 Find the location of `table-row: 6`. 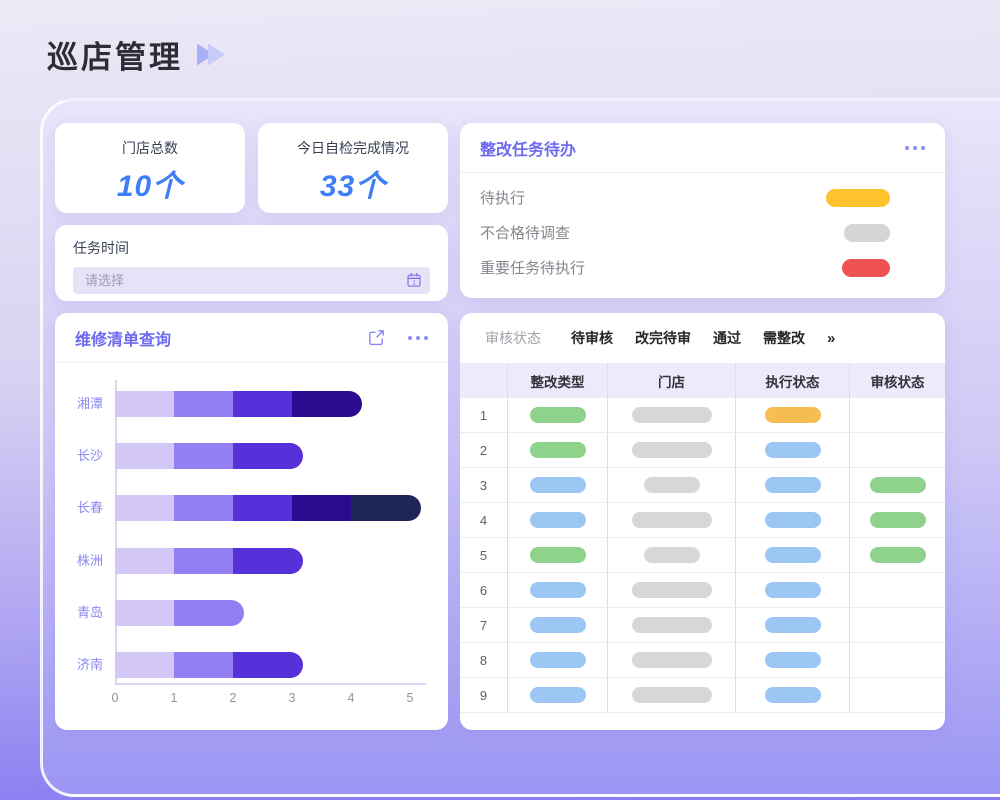

table-row: 6 is located at coordinates (702, 590).